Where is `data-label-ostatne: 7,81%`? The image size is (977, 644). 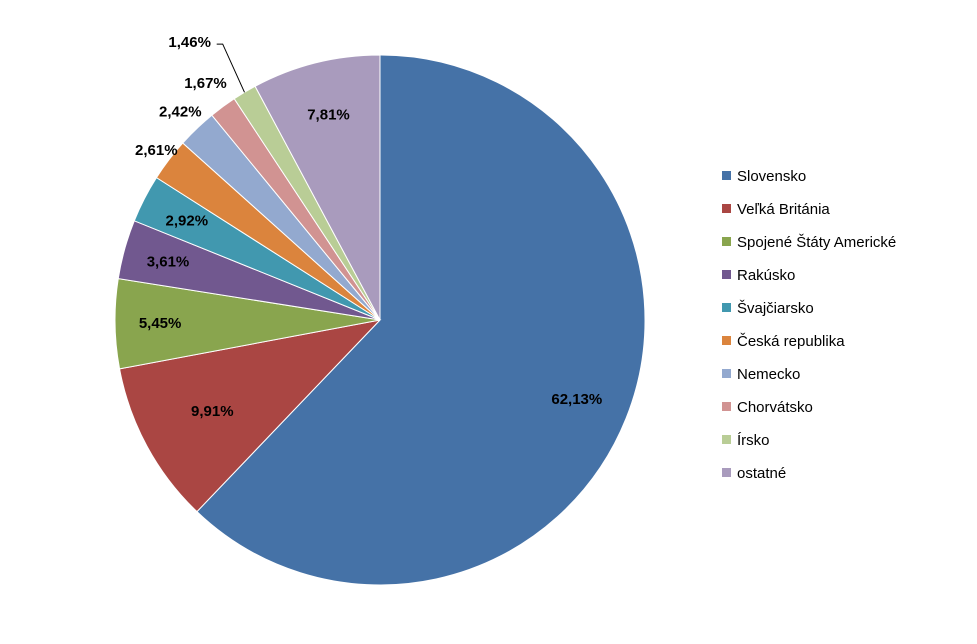
data-label-ostatne: 7,81% is located at coordinates (328, 114).